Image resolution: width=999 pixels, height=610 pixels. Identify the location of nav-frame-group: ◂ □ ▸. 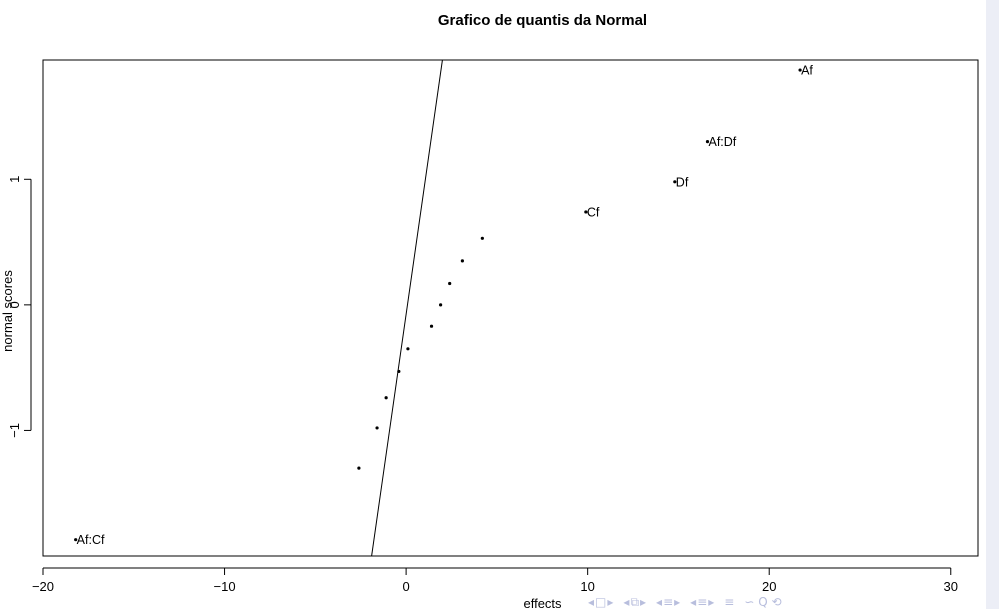
(600, 602).